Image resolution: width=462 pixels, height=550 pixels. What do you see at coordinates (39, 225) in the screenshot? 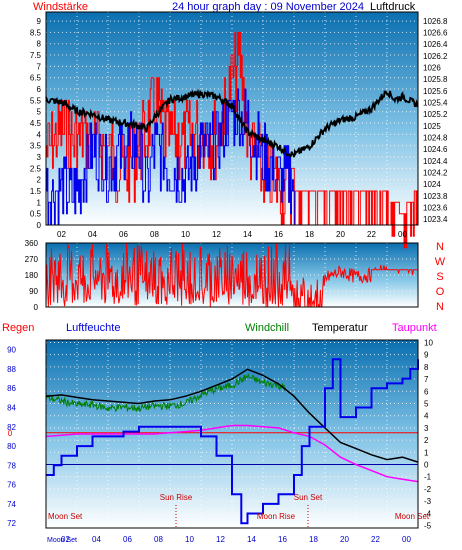
I see `wind-tick-label: 0` at bounding box center [39, 225].